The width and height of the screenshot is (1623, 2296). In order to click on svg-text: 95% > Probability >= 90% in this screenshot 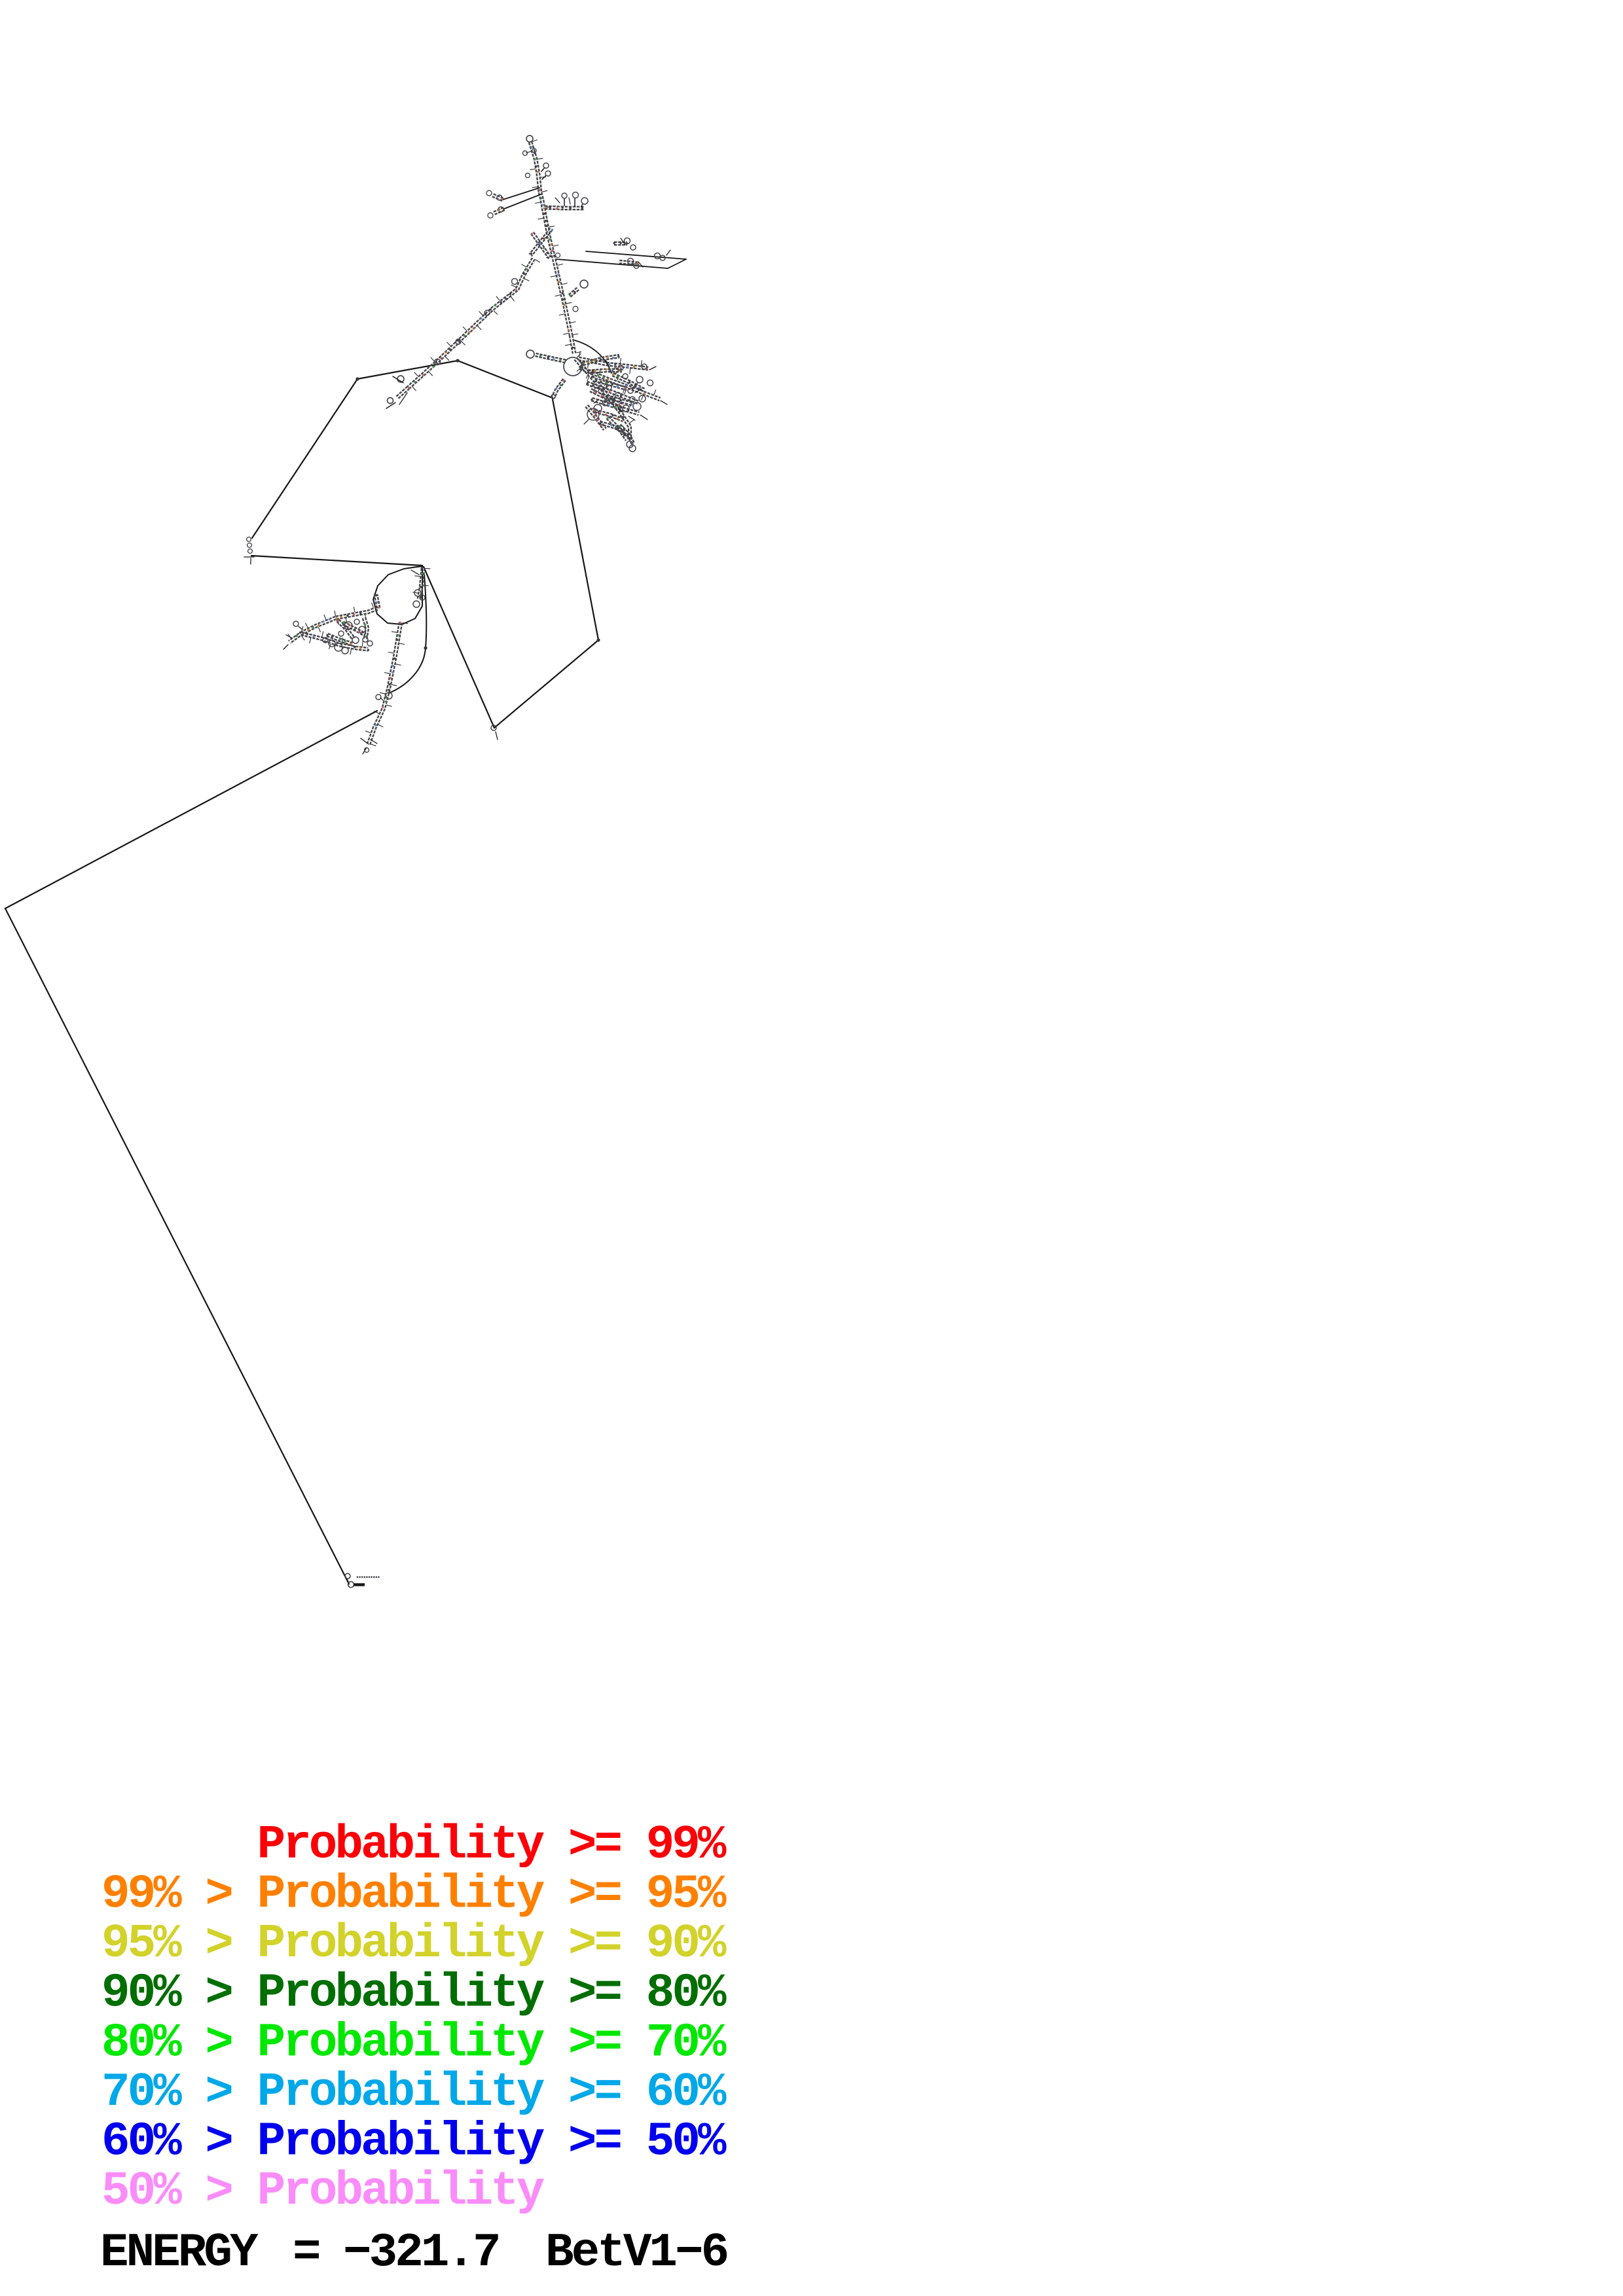, I will do `click(414, 1944)`.